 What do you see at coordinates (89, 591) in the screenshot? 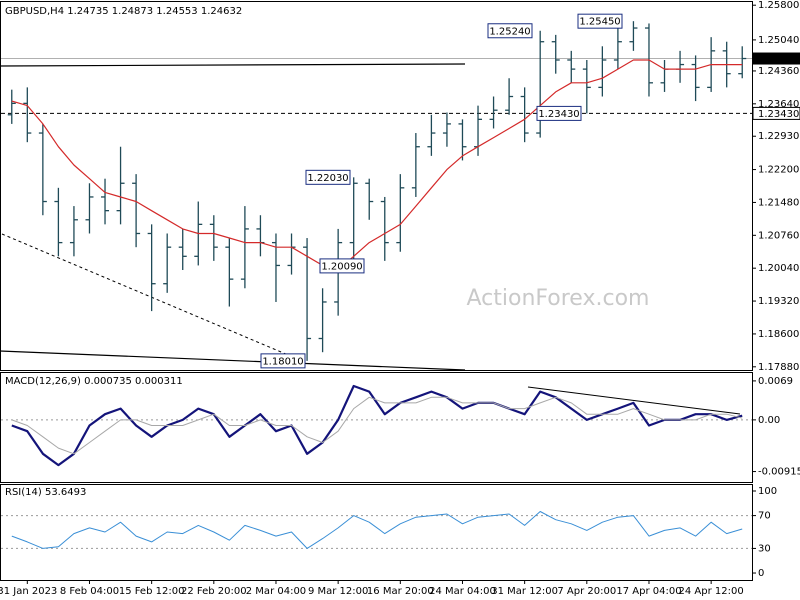
I see `x-tick-label: 8 Feb 04:00` at bounding box center [89, 591].